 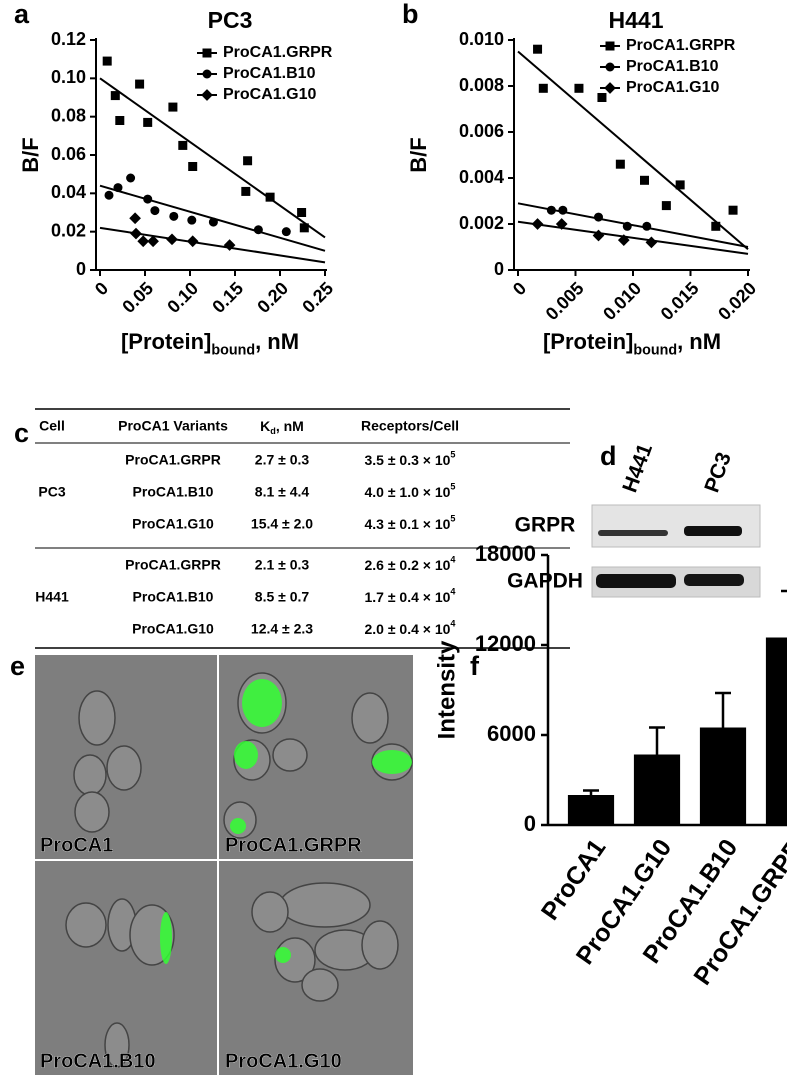 I want to click on table-cell: 15.4 ± 2.0, so click(x=282, y=524).